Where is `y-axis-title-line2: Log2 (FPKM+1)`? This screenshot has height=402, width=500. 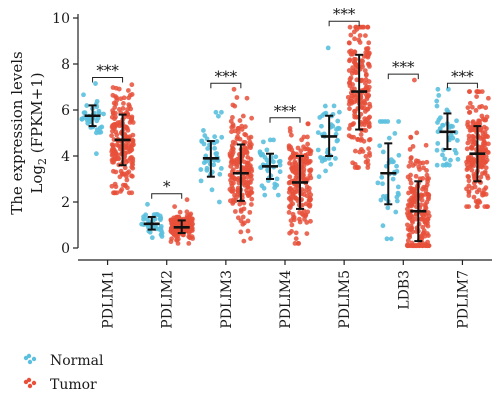
y-axis-title-line2: Log2 (FPKM+1) is located at coordinates (38, 132).